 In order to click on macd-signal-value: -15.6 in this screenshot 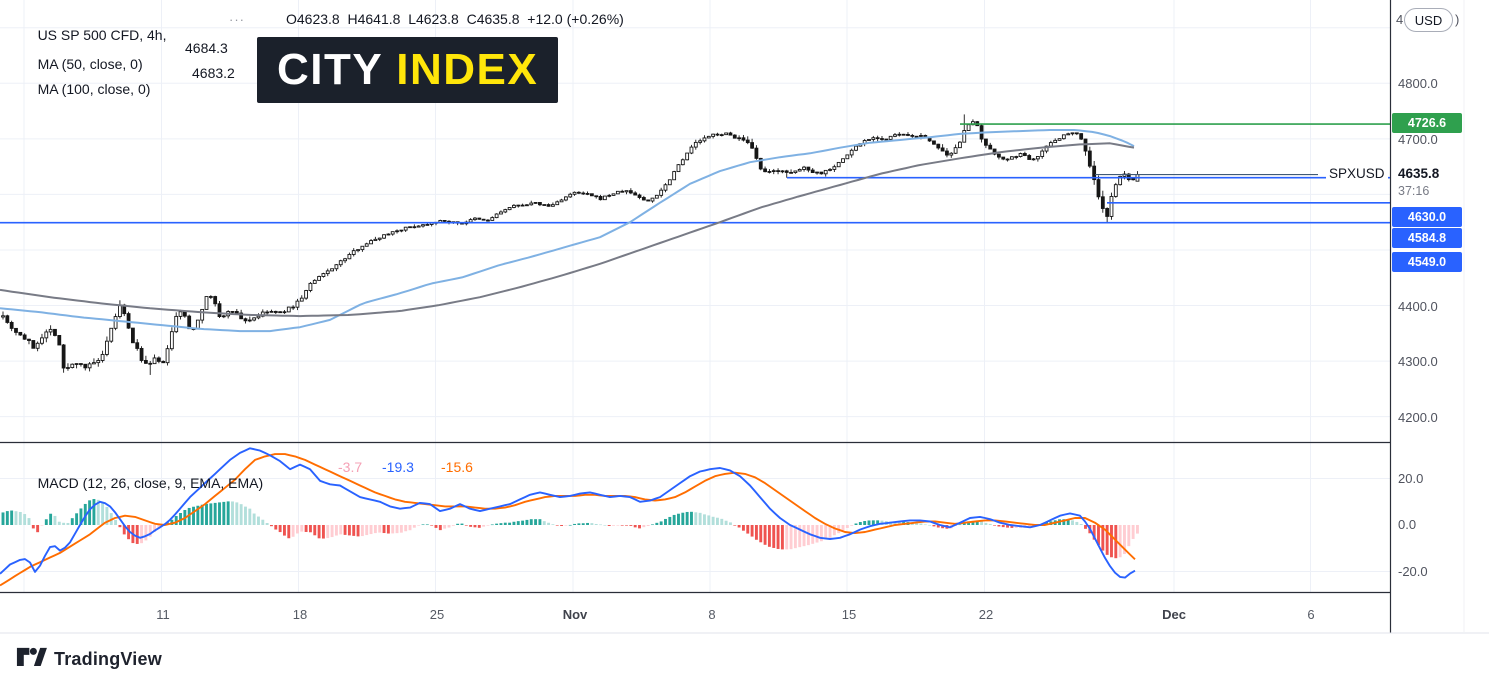, I will do `click(457, 467)`.